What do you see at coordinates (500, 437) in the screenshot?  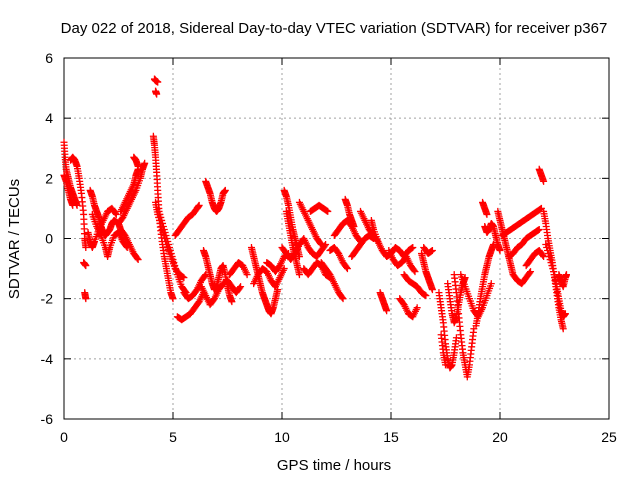 I see `x-tick-label: 20` at bounding box center [500, 437].